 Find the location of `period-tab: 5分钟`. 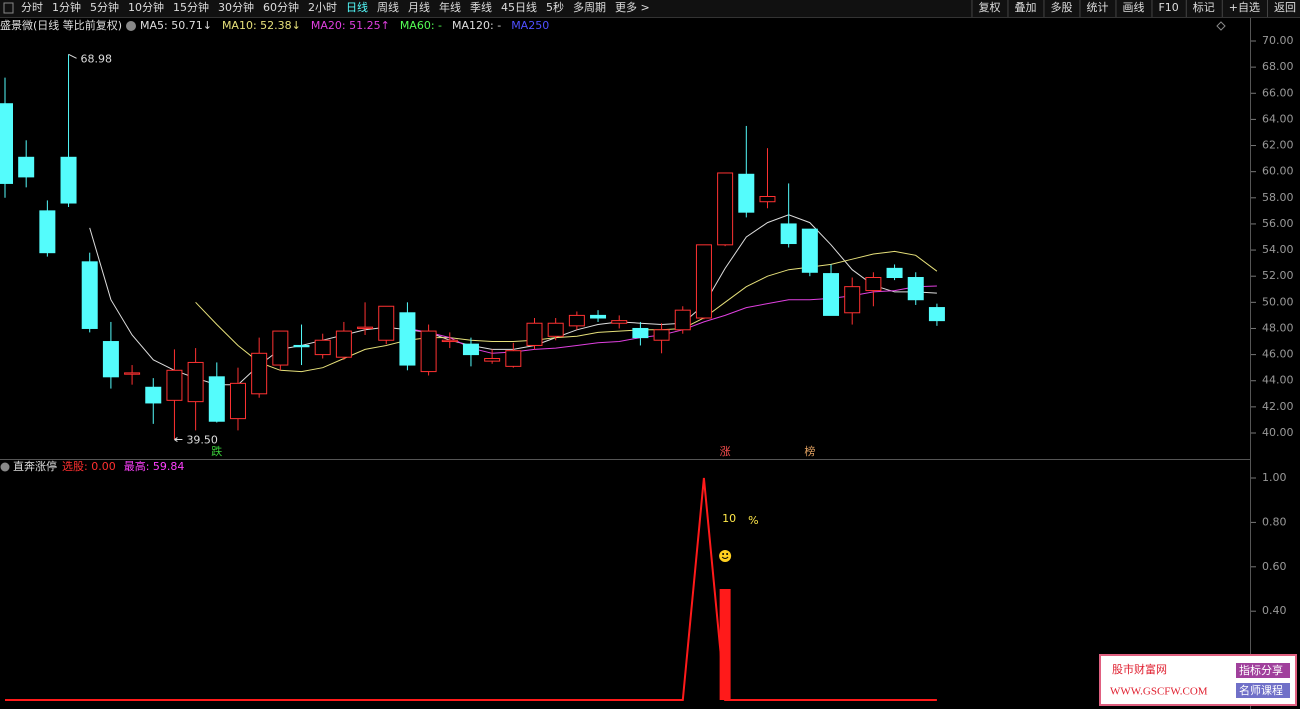

period-tab: 5分钟 is located at coordinates (104, 7).